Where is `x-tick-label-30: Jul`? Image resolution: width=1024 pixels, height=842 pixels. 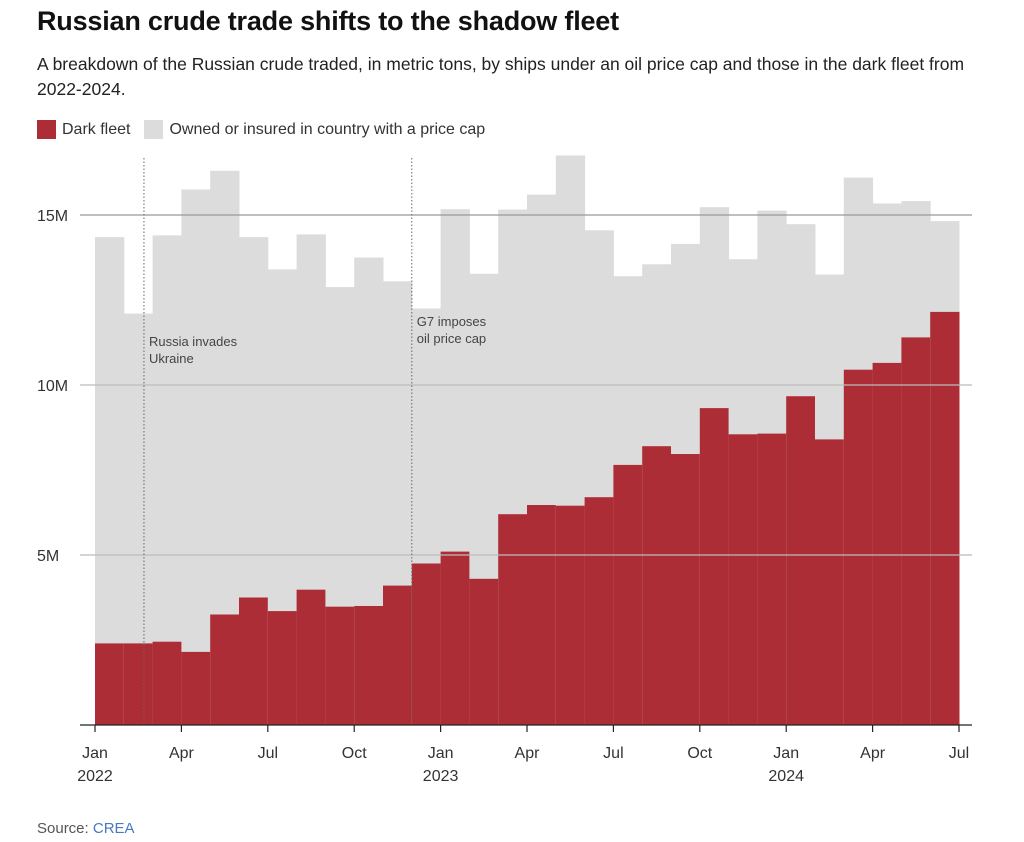
x-tick-label-30: Jul is located at coordinates (959, 753).